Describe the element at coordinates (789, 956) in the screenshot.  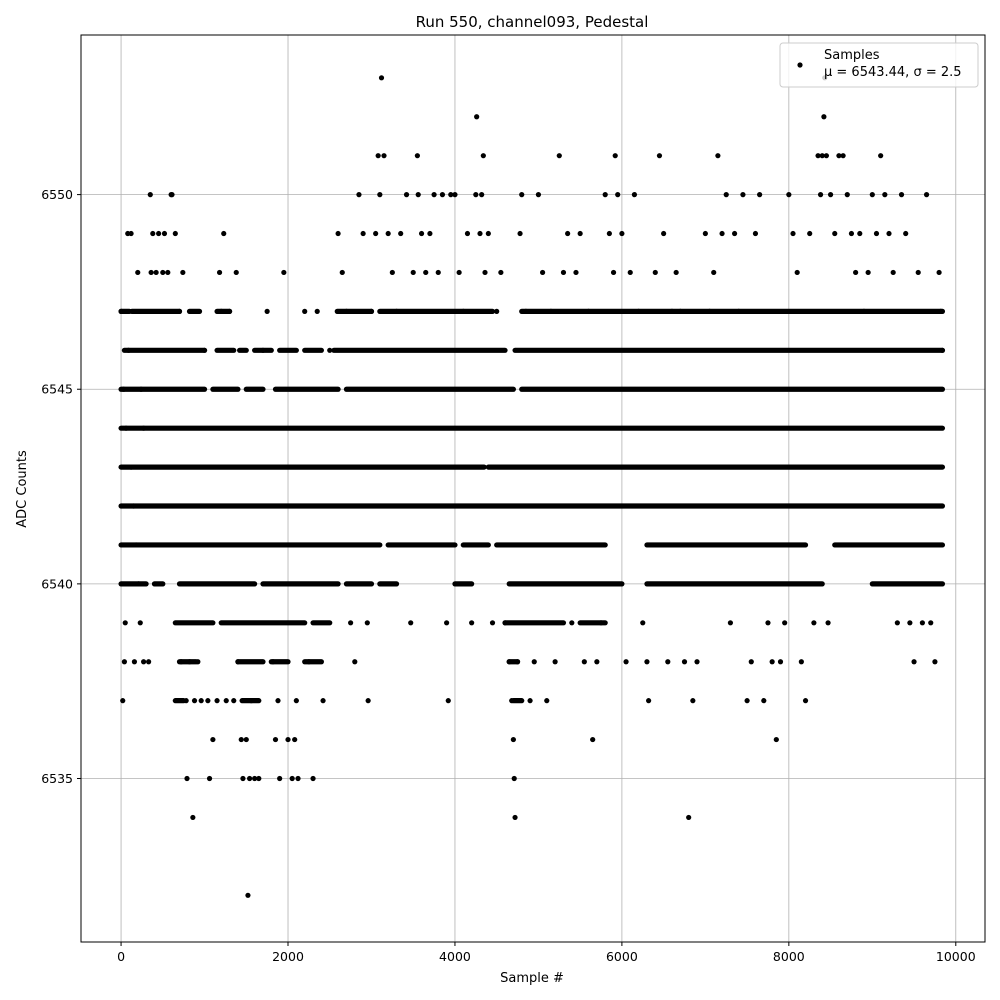
I see `x-tick-label: 8000` at that location.